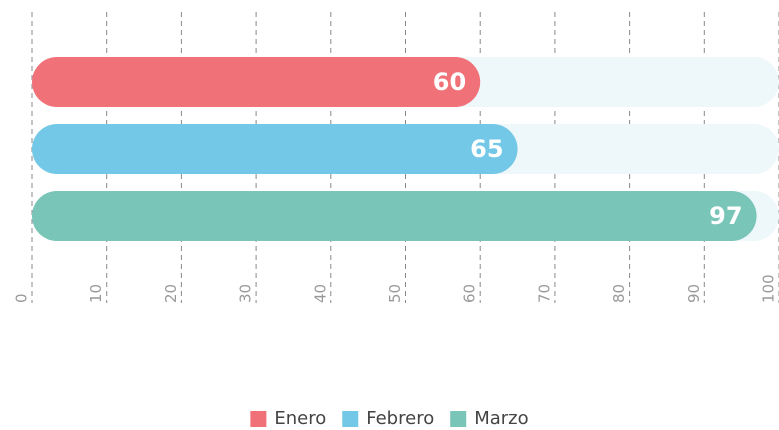  What do you see at coordinates (171, 293) in the screenshot?
I see `x-tick-label: 20` at bounding box center [171, 293].